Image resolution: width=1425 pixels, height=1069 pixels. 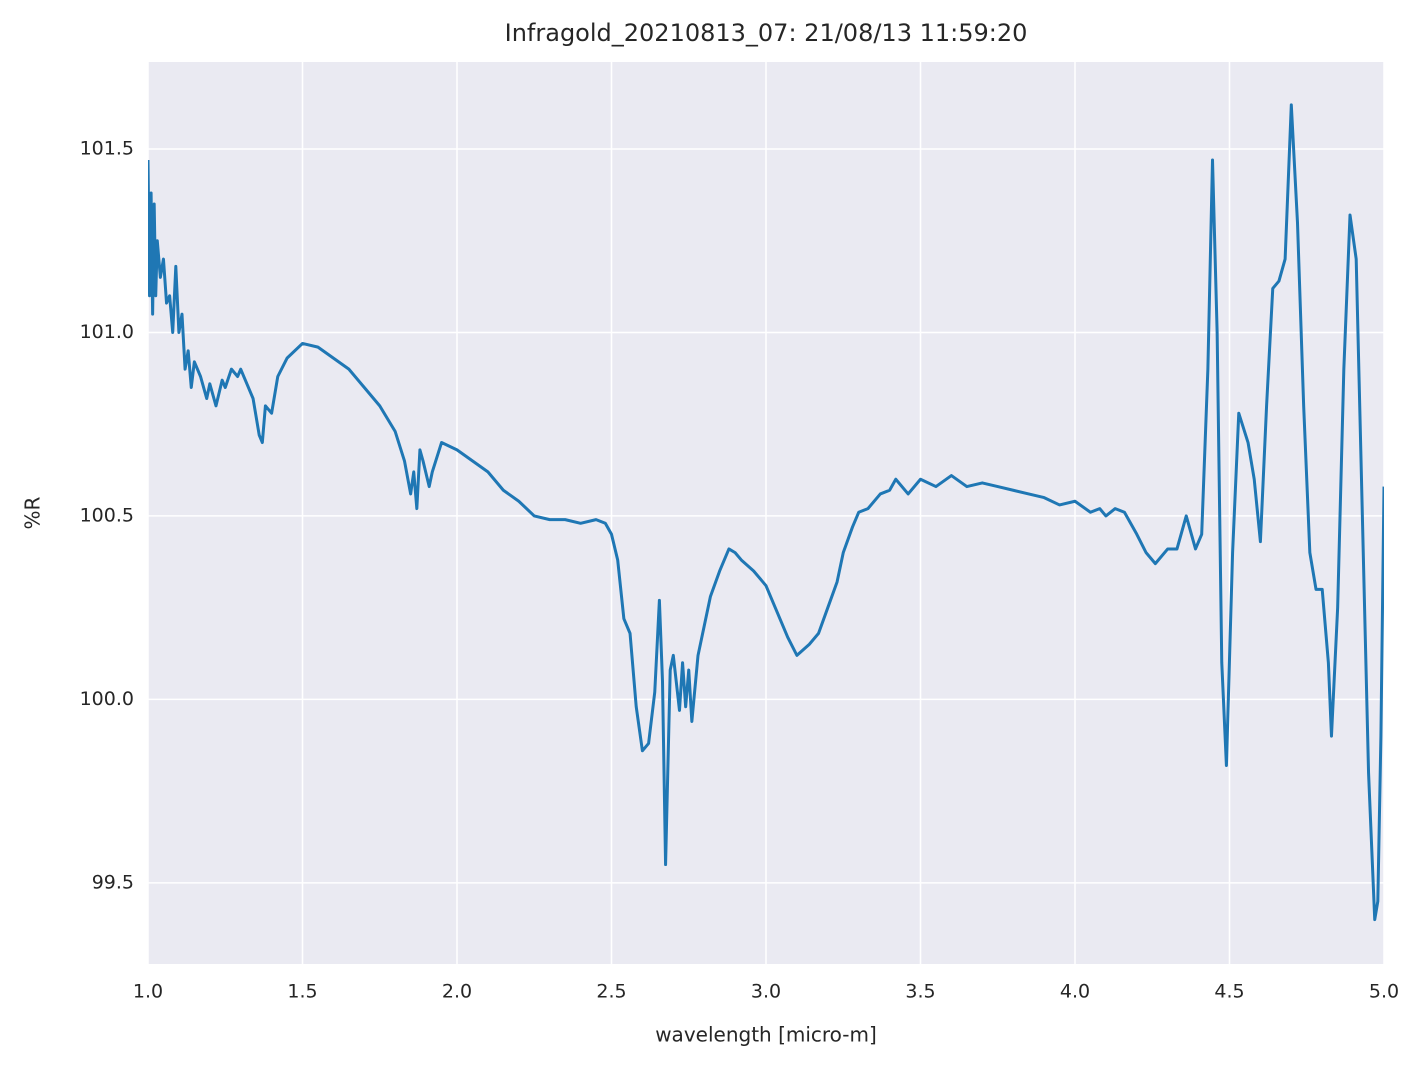 I want to click on y-tick-label: 101.5, so click(x=107, y=148).